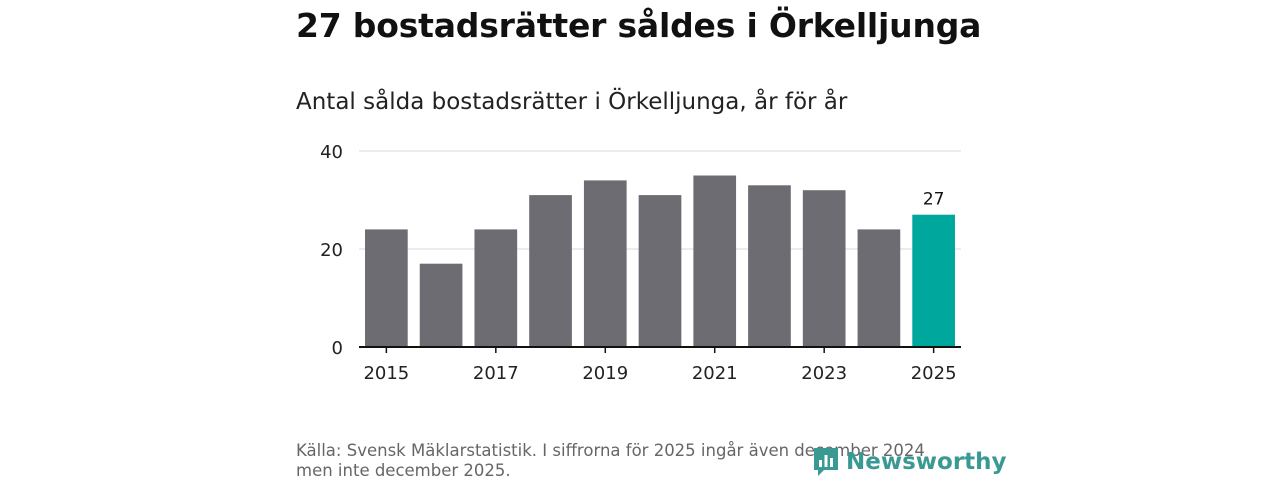  What do you see at coordinates (386, 288) in the screenshot?
I see `bar-2015` at bounding box center [386, 288].